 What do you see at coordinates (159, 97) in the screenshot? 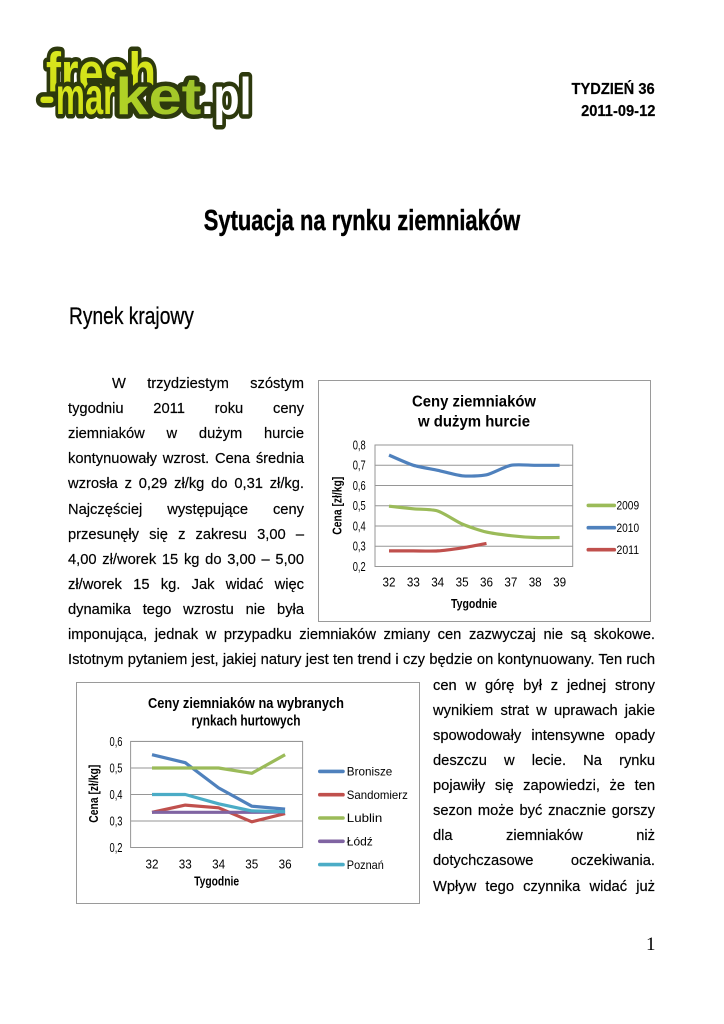
I see `svg-text: ket` at bounding box center [159, 97].